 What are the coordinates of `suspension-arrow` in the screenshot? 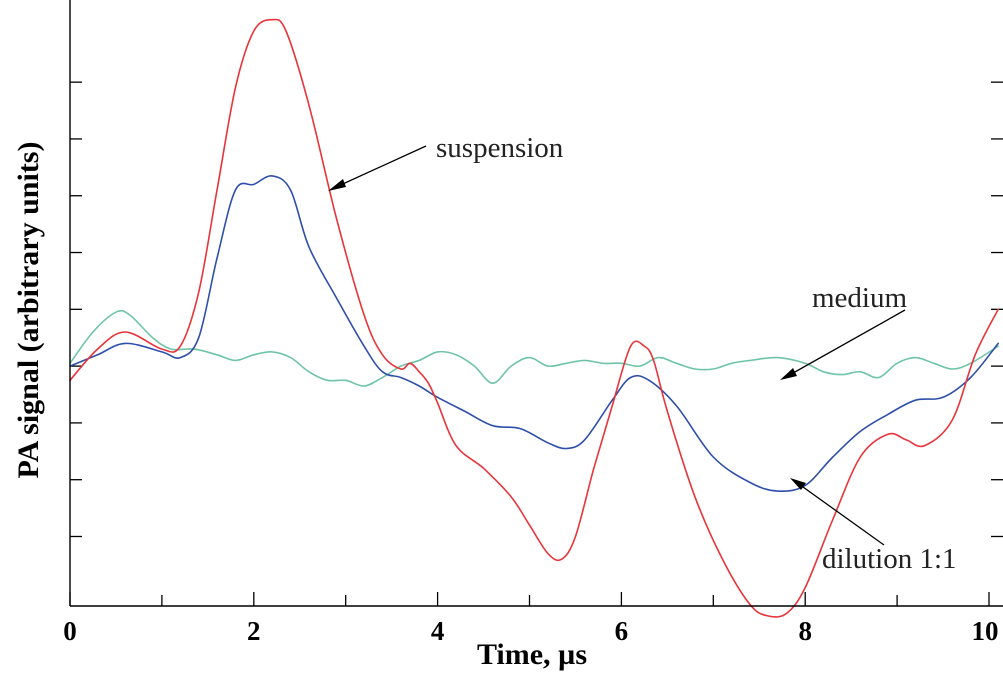 It's located at (380, 167).